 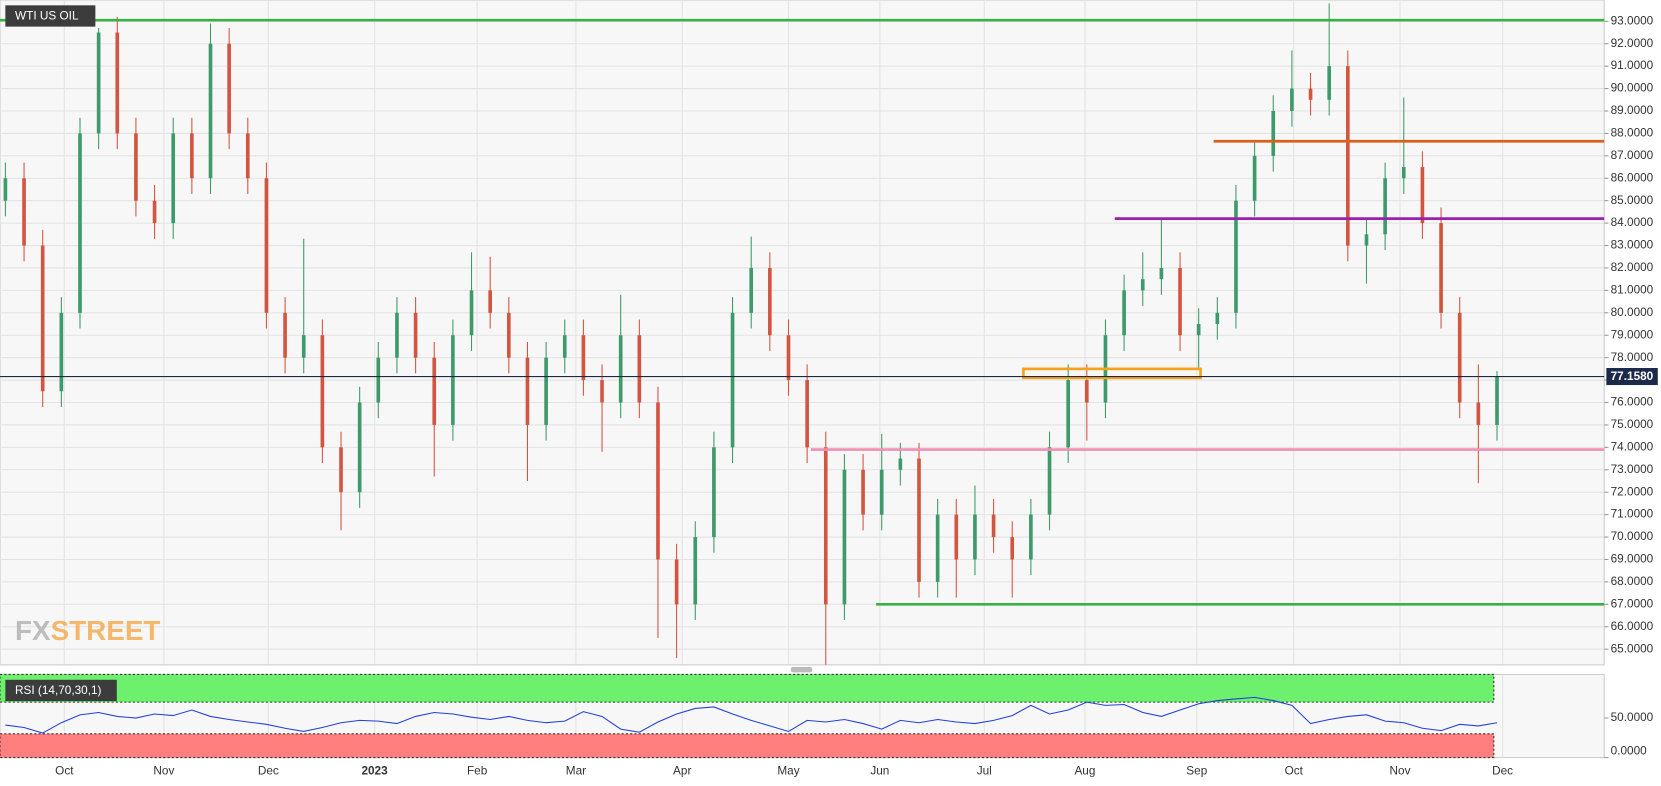 I want to click on y-tick-label: 93.0000, so click(x=1632, y=20).